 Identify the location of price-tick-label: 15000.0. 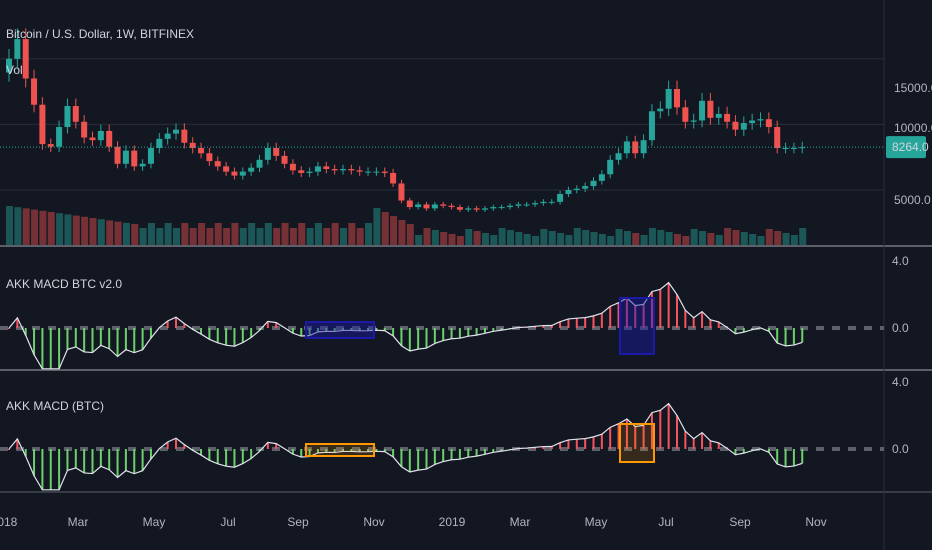
(913, 88).